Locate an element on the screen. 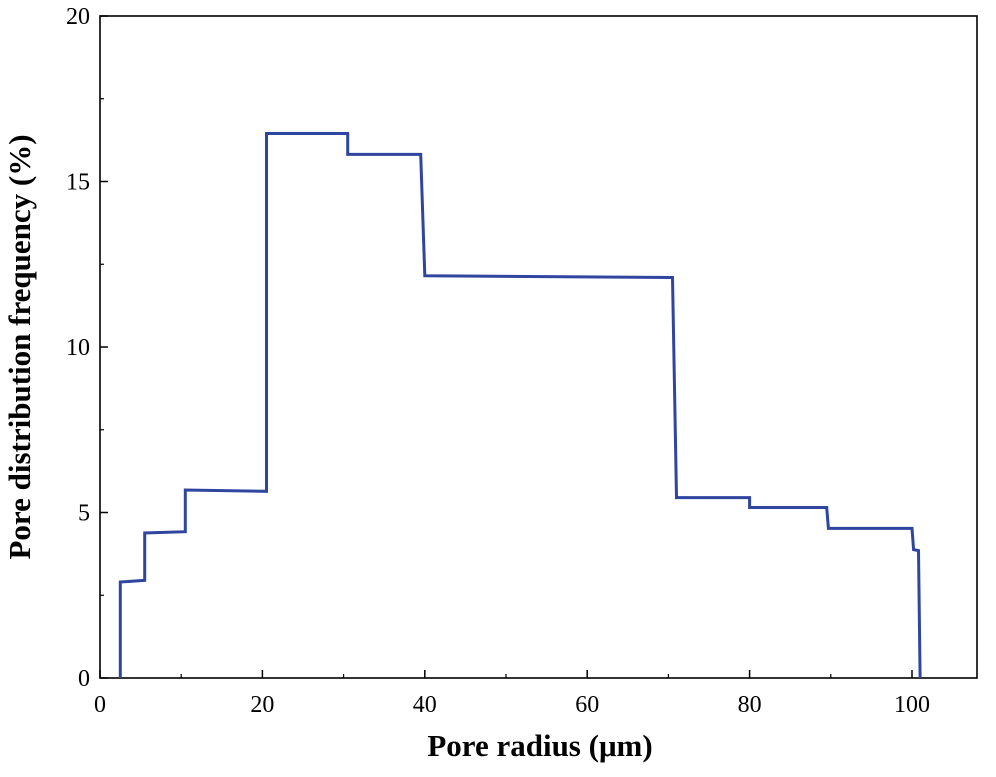  y-tick-label: 15 is located at coordinates (78, 183).